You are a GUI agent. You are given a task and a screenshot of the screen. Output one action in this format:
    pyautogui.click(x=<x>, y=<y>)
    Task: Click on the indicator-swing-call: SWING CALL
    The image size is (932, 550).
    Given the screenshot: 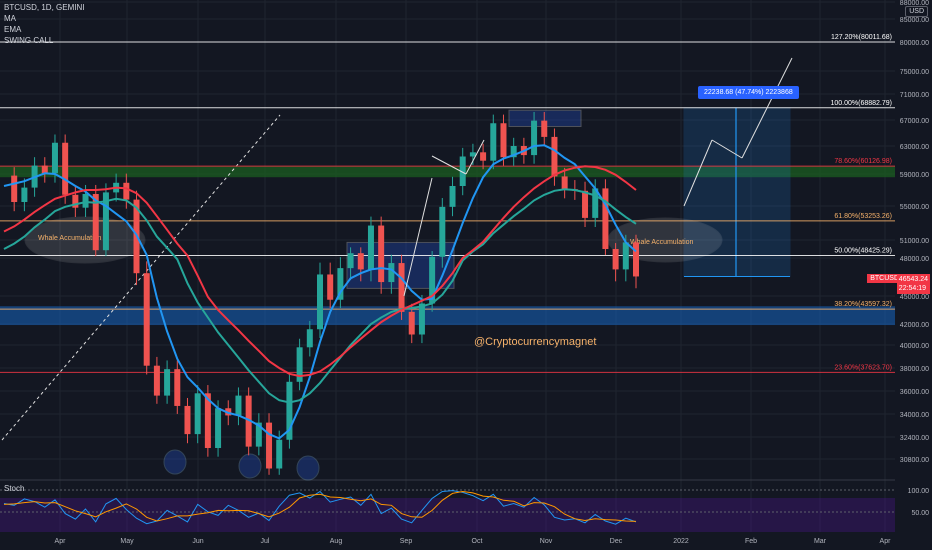 What is the action you would take?
    pyautogui.click(x=29, y=40)
    